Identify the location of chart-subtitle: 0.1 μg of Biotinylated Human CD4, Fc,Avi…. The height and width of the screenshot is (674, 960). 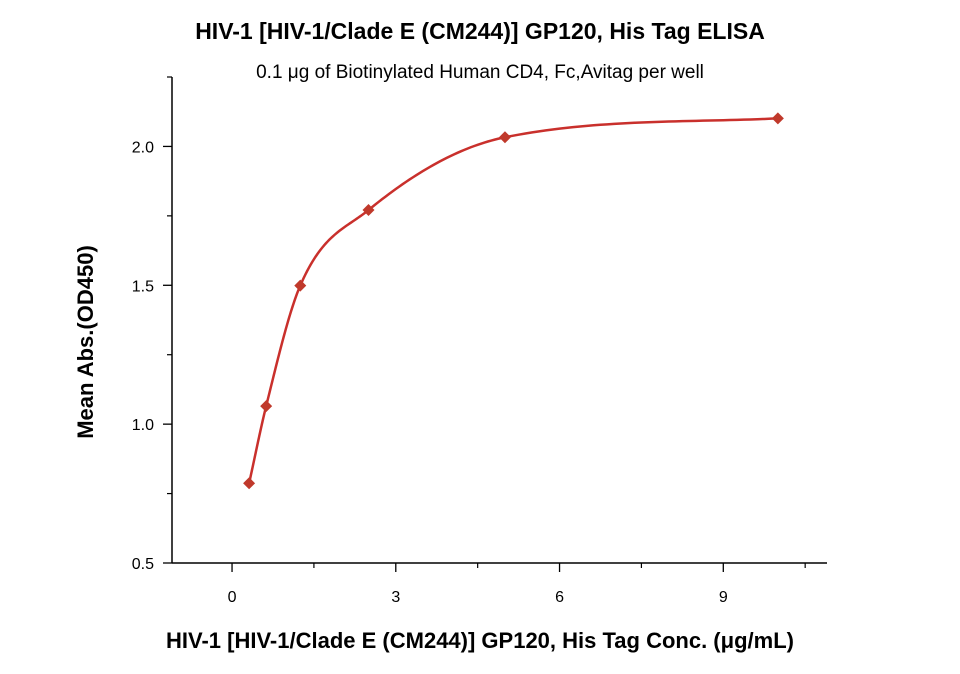
(480, 72).